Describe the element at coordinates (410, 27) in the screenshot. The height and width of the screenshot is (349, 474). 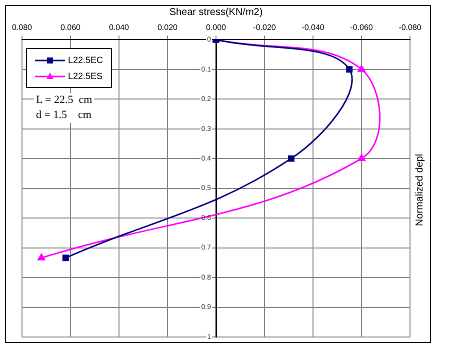
I see `x-tick-label: -0.080` at that location.